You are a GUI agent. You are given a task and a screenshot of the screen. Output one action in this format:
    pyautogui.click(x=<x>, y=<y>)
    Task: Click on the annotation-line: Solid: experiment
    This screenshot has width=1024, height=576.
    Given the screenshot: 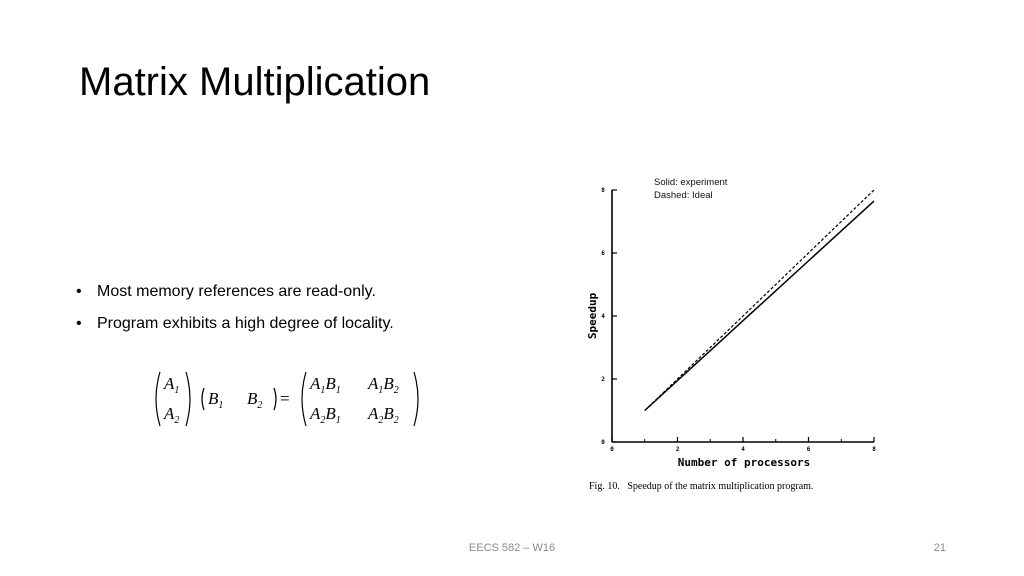 What is the action you would take?
    pyautogui.click(x=691, y=182)
    